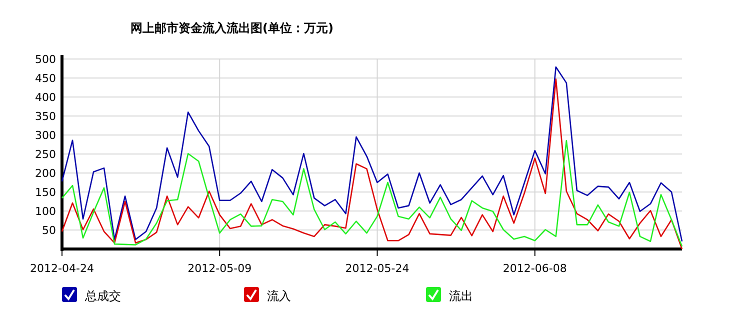 The image size is (744, 328). Describe the element at coordinates (45, 78) in the screenshot. I see `y-tick-label: 450` at that location.